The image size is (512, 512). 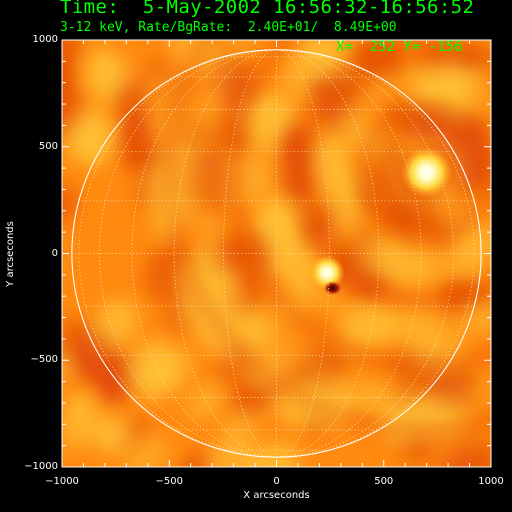 What do you see at coordinates (10, 253) in the screenshot?
I see `y-axis-title: Y arcseconds` at bounding box center [10, 253].